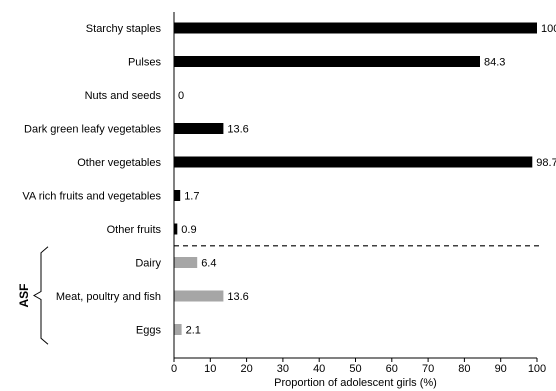 The image size is (556, 391). What do you see at coordinates (237, 130) in the screenshot?
I see `value-label-dark-green-leafy-vegetables: 13.6` at bounding box center [237, 130].